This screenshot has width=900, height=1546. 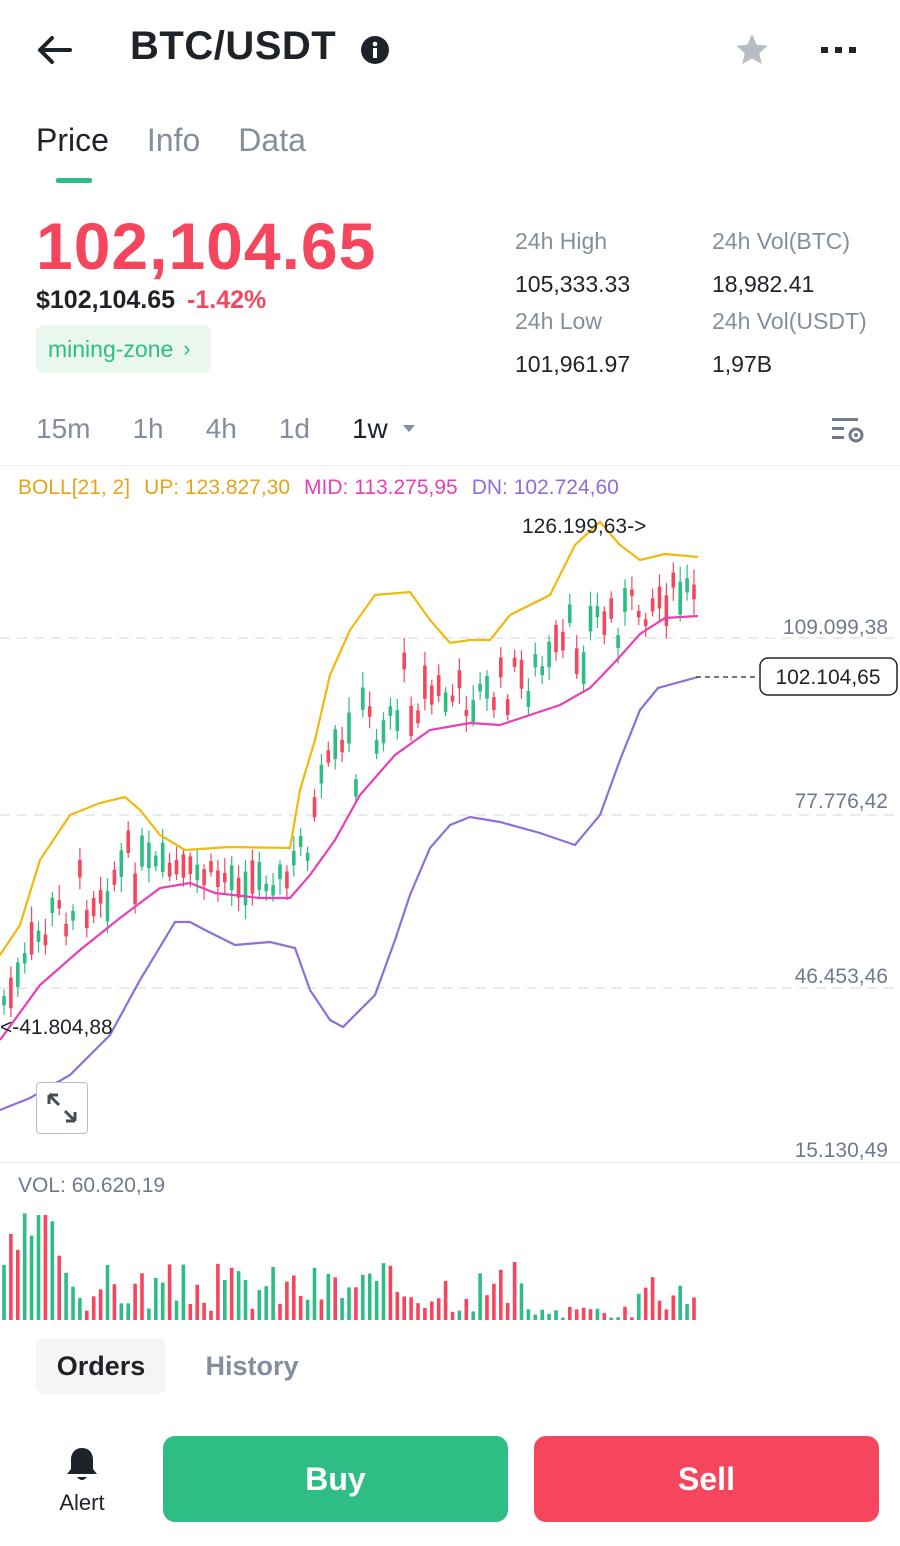 What do you see at coordinates (221, 428) in the screenshot?
I see `interval-4h: 4h` at bounding box center [221, 428].